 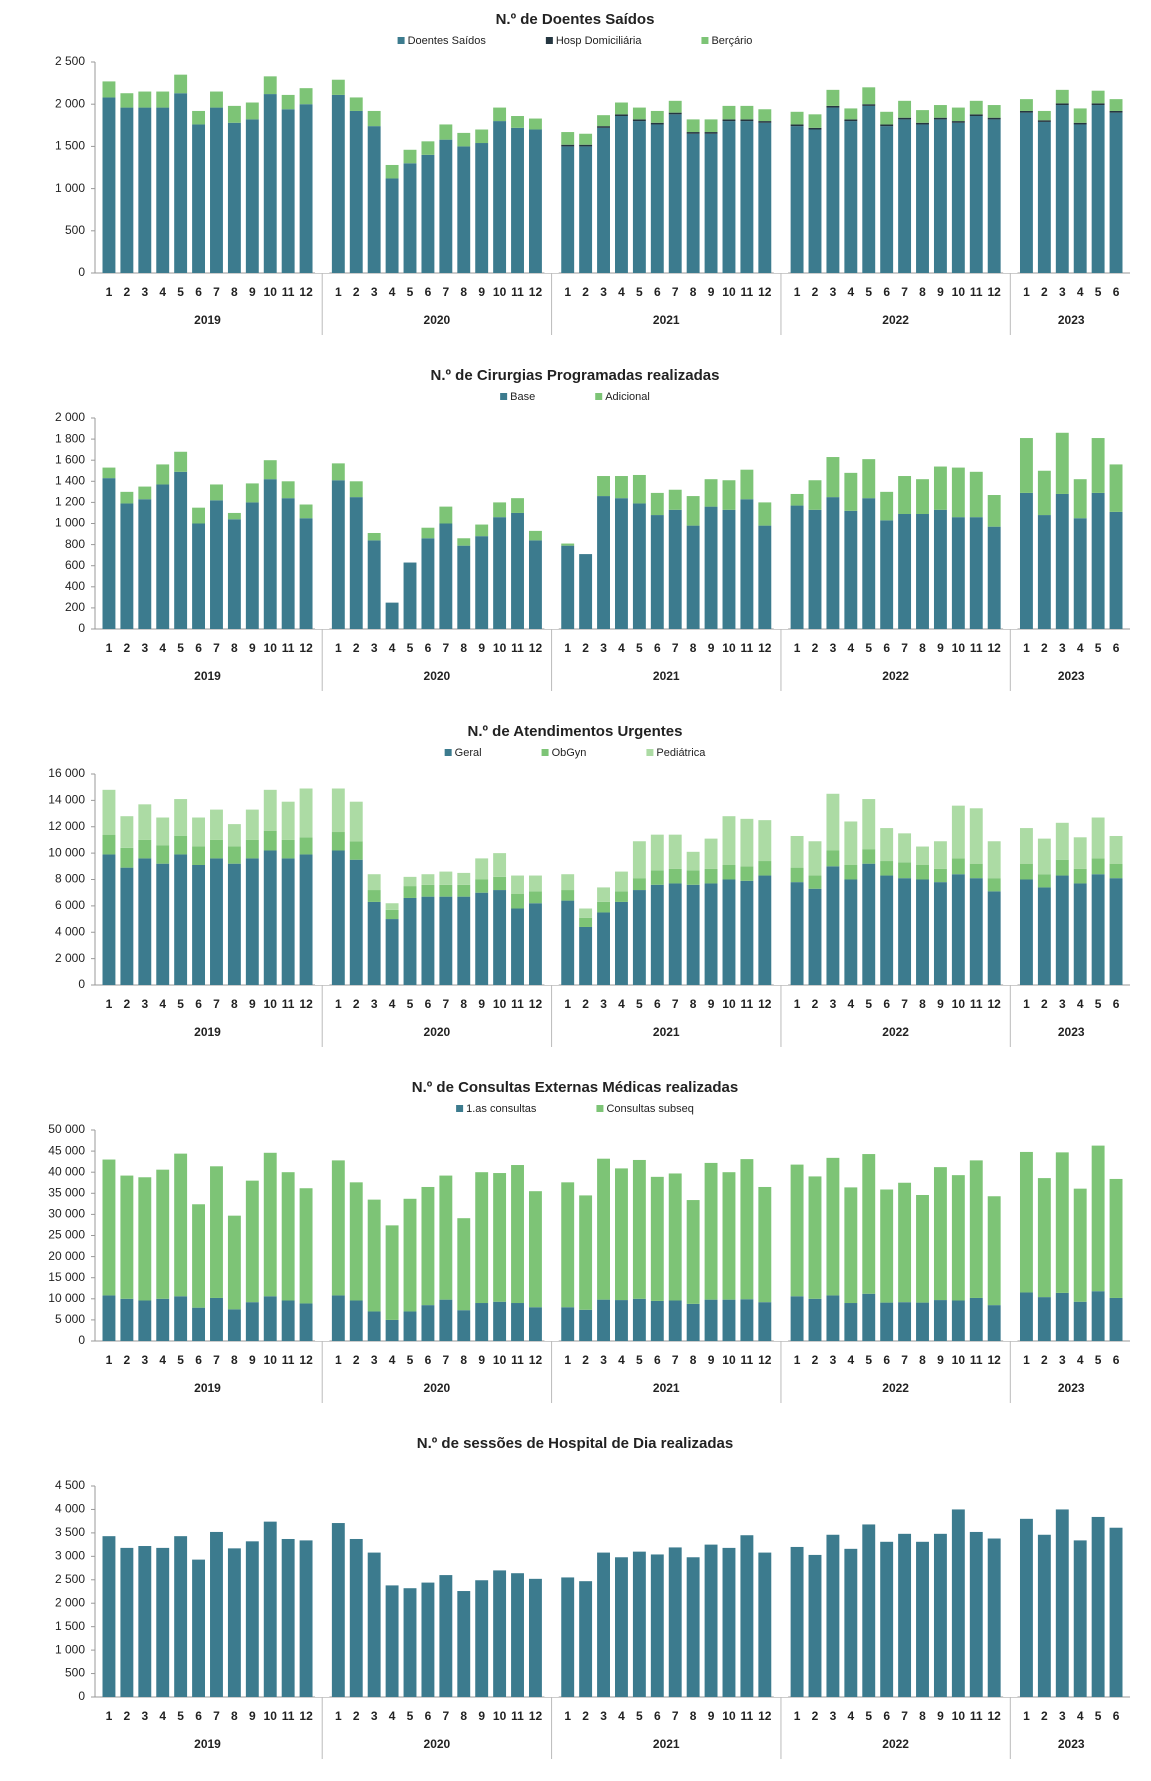 I want to click on group-gap, so click(x=781, y=165).